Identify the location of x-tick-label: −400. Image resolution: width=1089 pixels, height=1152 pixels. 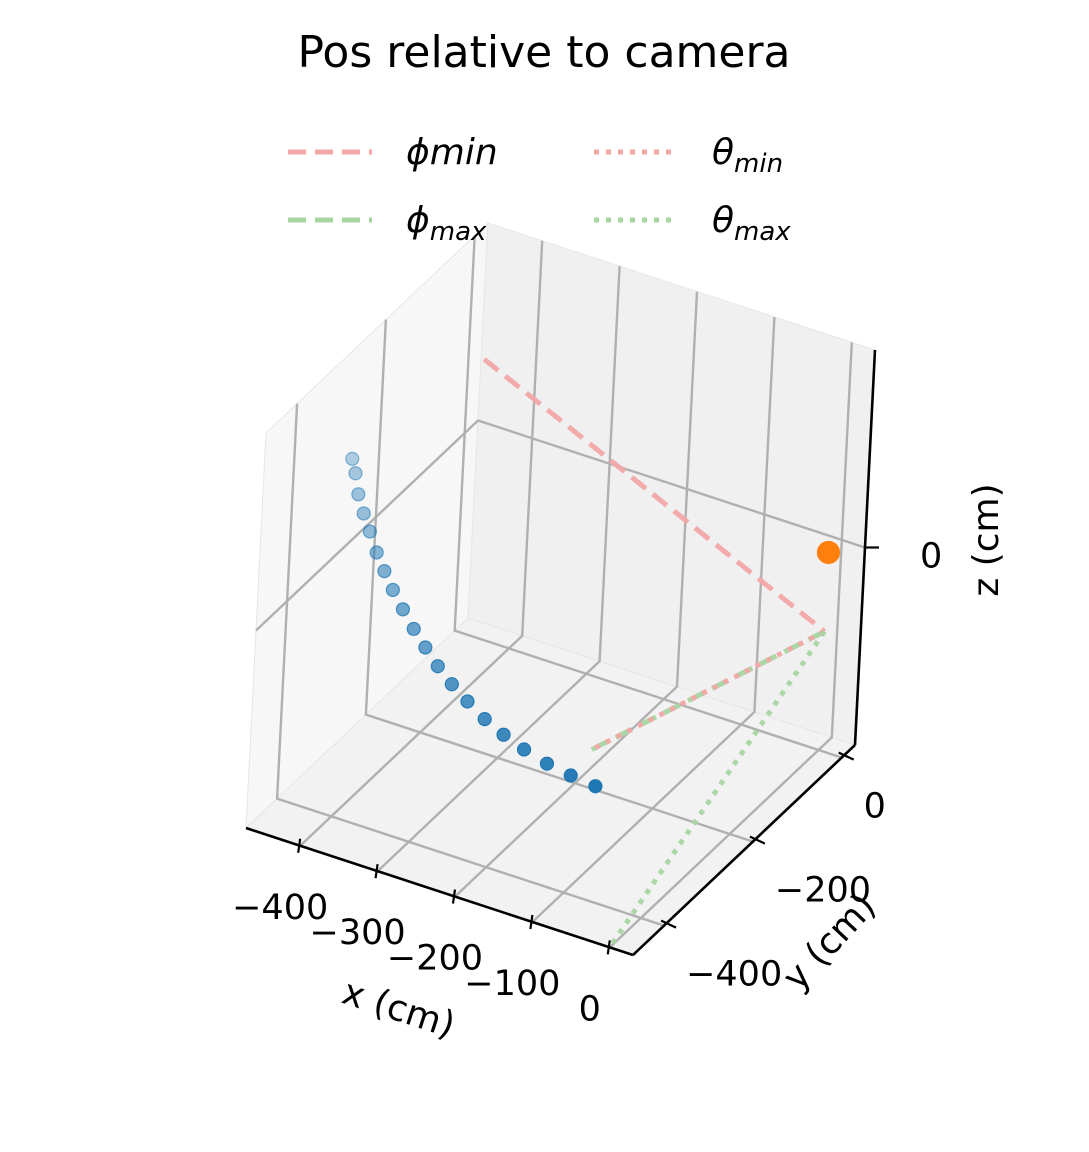
(280, 908).